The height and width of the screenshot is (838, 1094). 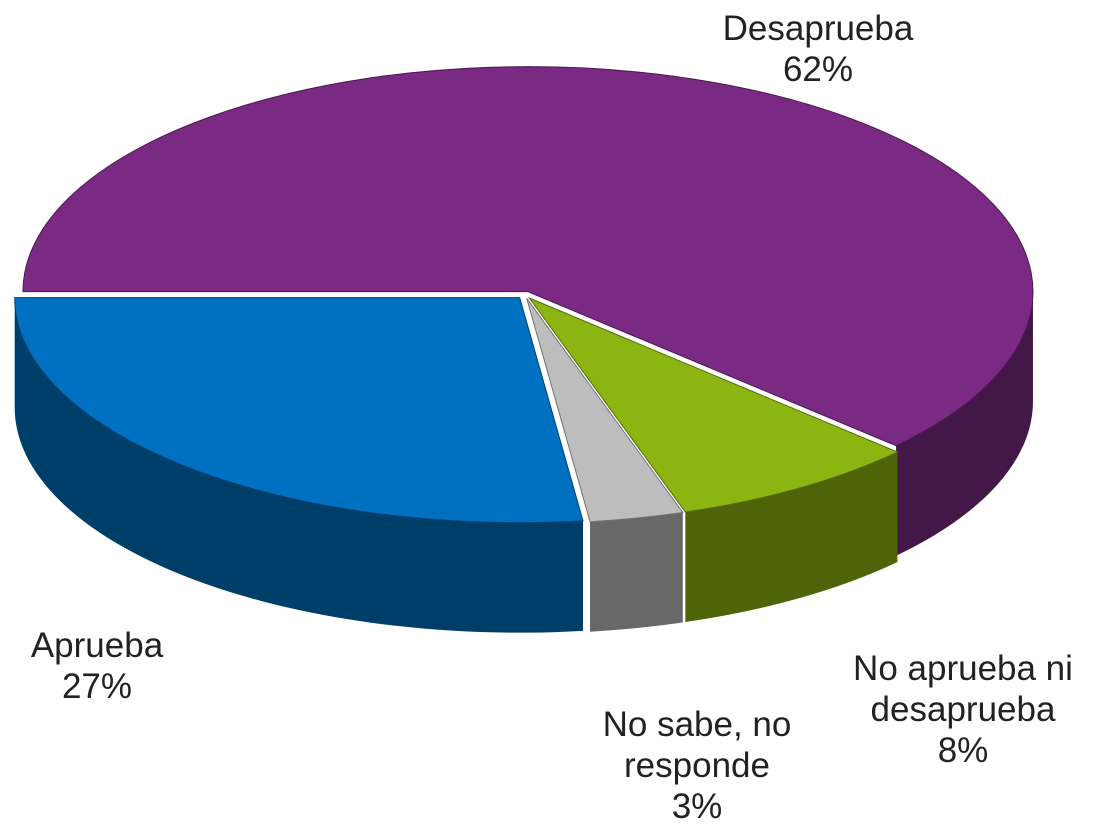 What do you see at coordinates (818, 69) in the screenshot?
I see `value-label: 62%` at bounding box center [818, 69].